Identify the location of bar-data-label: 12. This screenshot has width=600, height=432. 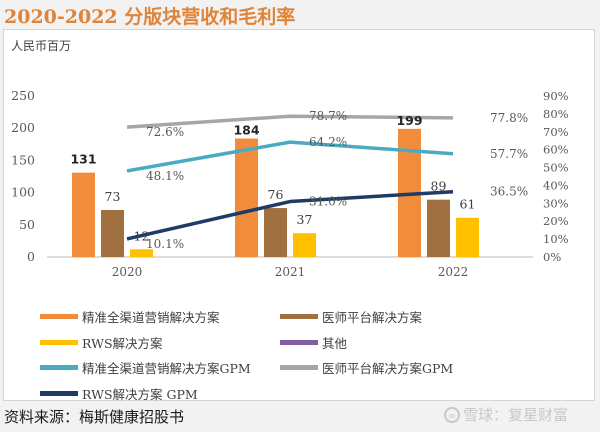
(142, 235).